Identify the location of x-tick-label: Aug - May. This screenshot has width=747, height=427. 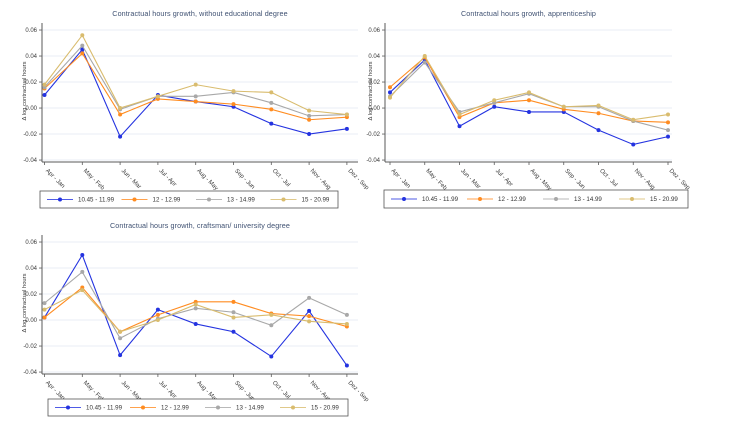
(541, 180).